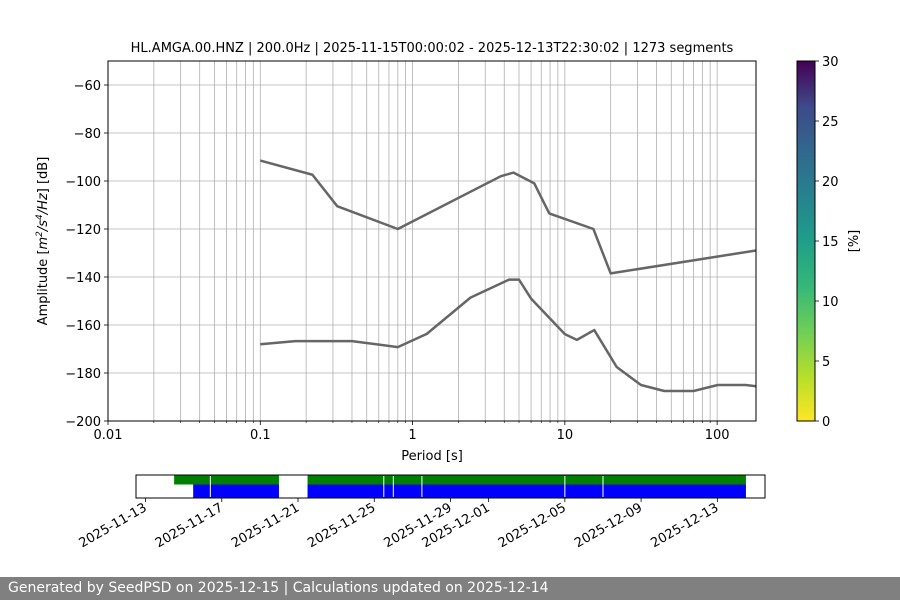 This screenshot has width=900, height=600. What do you see at coordinates (113, 525) in the screenshot?
I see `timeline-tick-label: 2025-11-13` at bounding box center [113, 525].